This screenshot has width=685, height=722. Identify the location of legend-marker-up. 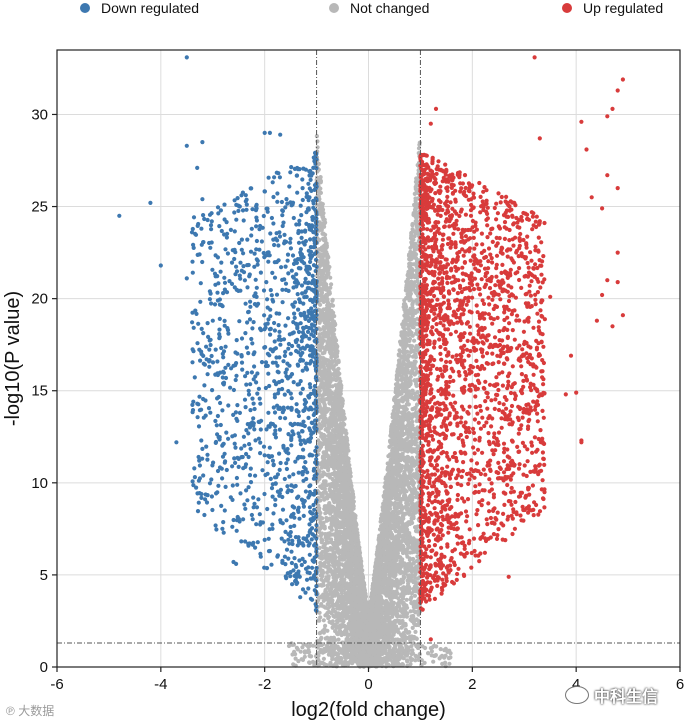
(567, 8).